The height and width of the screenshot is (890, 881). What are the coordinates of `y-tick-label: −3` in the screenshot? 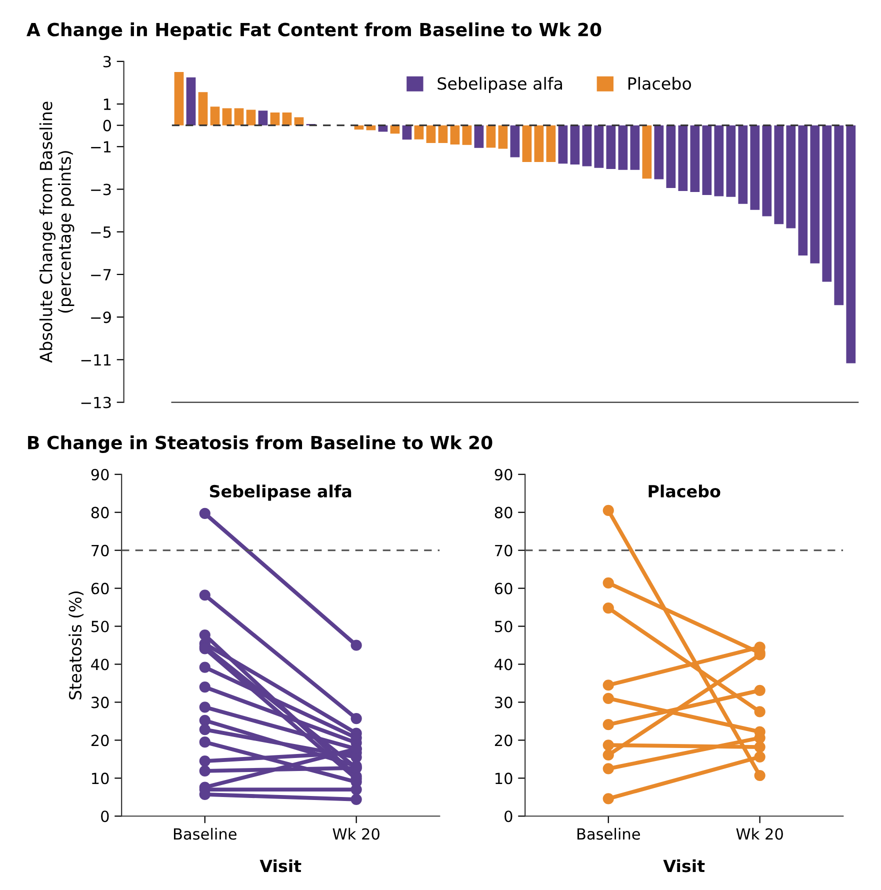 It's located at (101, 190).